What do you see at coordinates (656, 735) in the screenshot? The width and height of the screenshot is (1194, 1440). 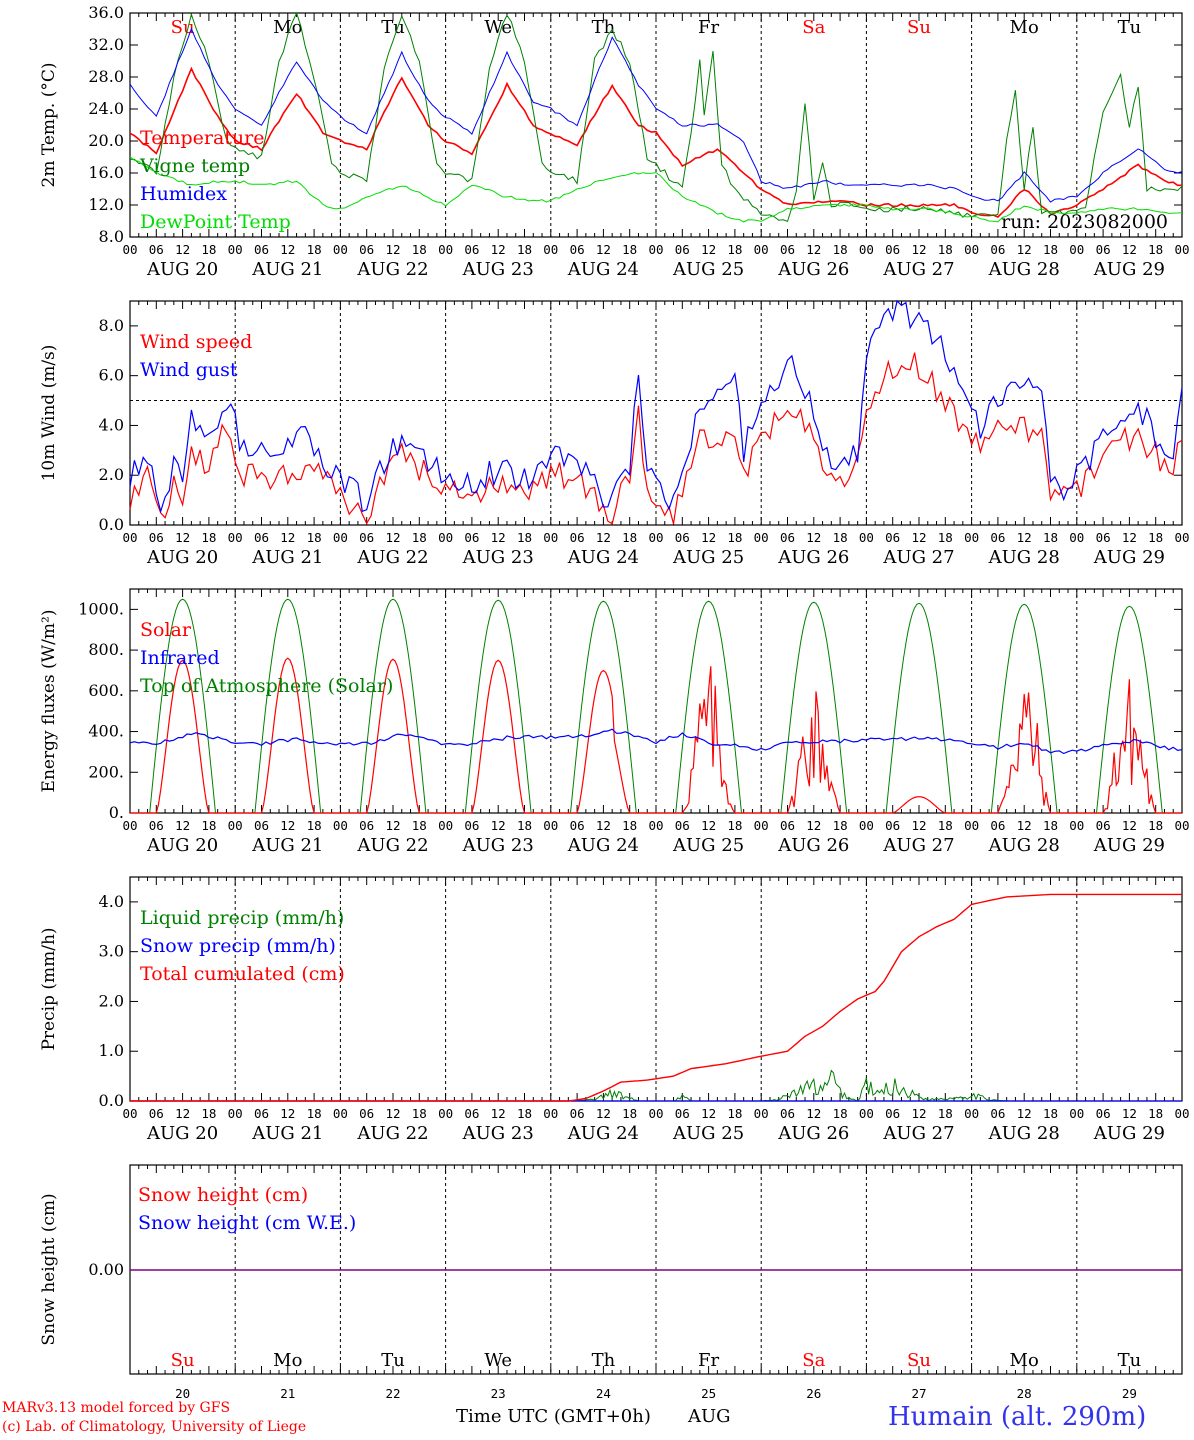 I see `series-line-solar` at bounding box center [656, 735].